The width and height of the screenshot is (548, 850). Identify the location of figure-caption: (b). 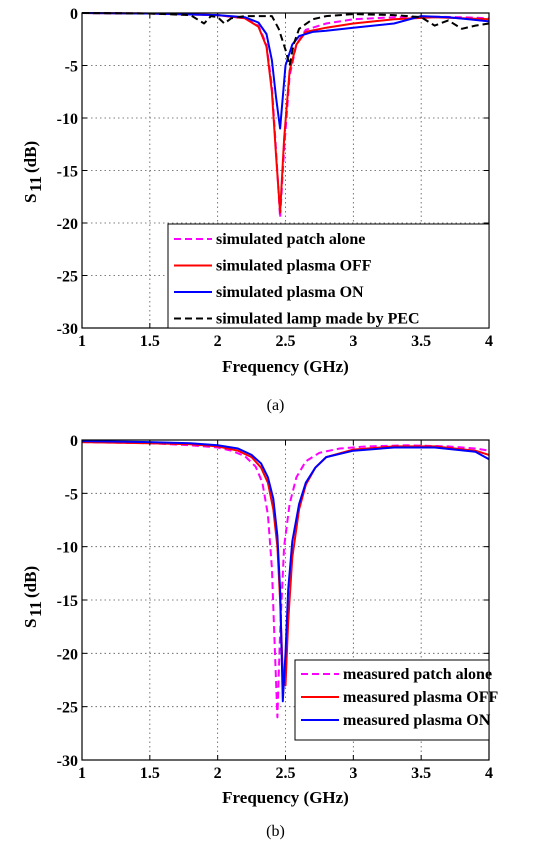
(275, 831).